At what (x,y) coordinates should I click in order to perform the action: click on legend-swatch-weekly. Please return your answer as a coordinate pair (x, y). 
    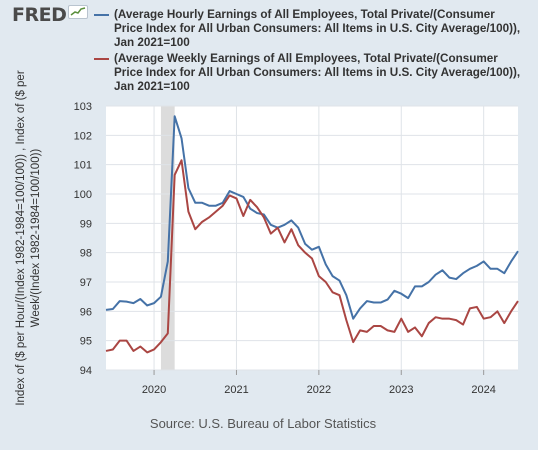
    Looking at the image, I should click on (101, 59).